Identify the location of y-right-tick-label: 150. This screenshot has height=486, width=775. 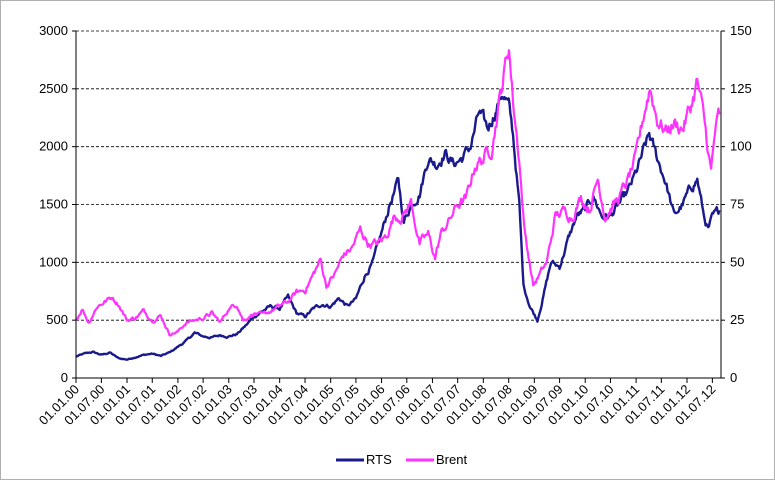
(741, 30).